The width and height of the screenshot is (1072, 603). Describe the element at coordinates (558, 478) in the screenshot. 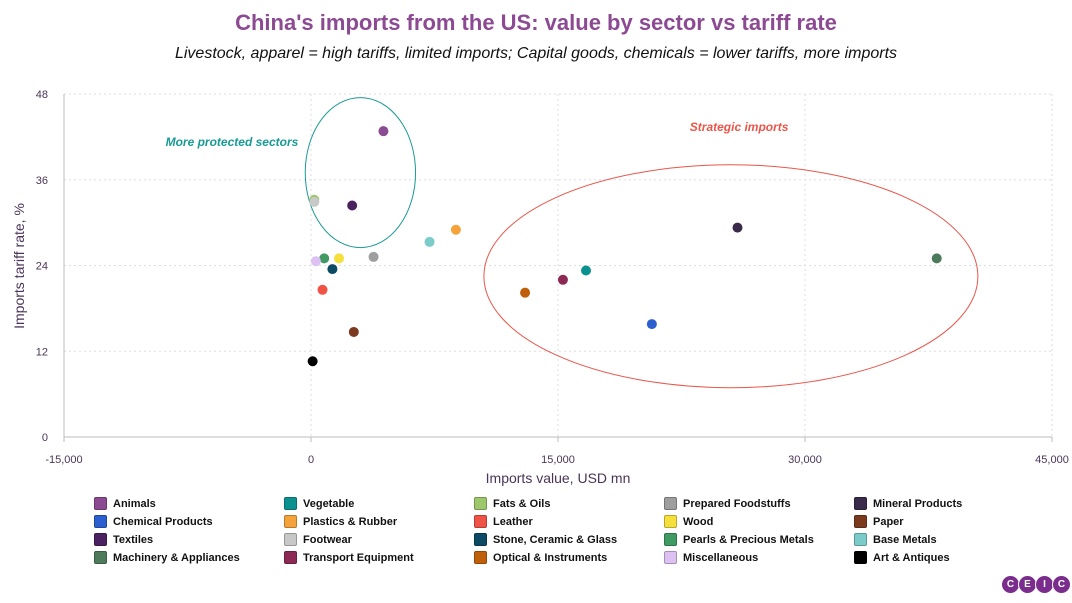

I see `x-axis-label: Imports value, USD mn` at that location.